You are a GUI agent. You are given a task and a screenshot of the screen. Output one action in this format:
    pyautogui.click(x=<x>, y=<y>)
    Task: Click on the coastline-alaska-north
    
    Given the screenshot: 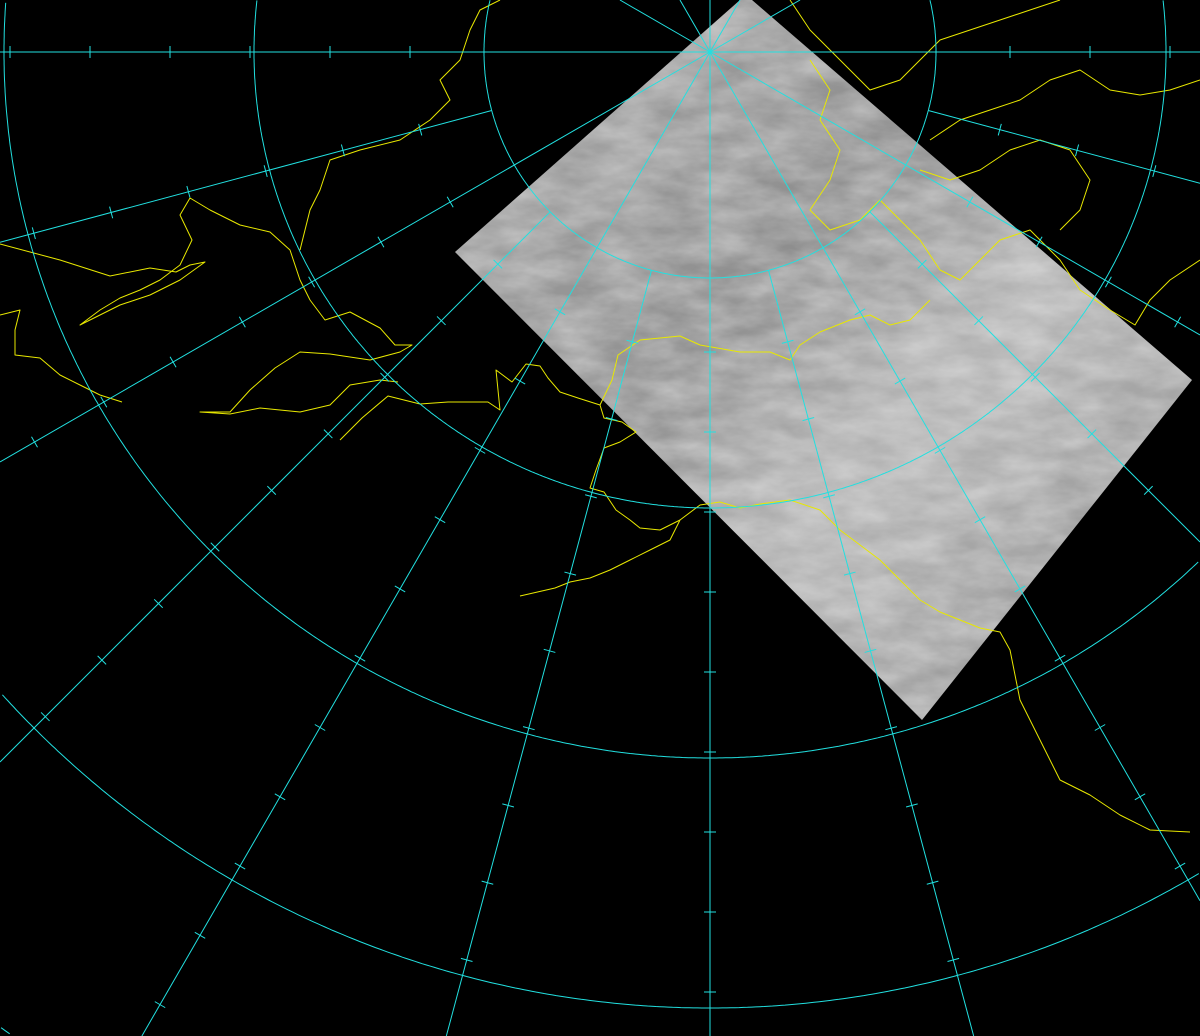 What is the action you would take?
    pyautogui.click(x=765, y=352)
    